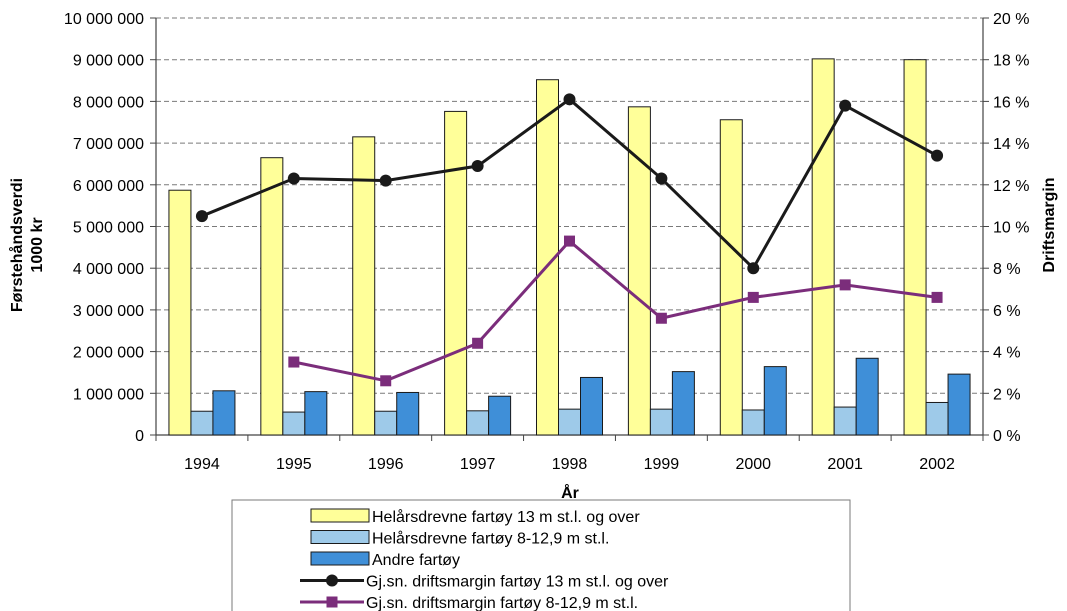 The image size is (1067, 611). What do you see at coordinates (202, 464) in the screenshot?
I see `x-tick-label: 1994` at bounding box center [202, 464].